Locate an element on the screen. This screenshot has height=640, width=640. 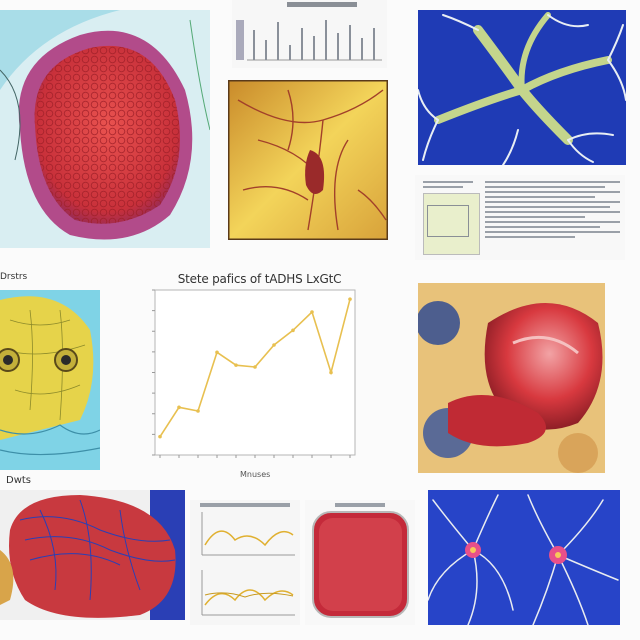
main-chart-title: Stete pafics of tADHS LxGtC is located at coordinates (259, 279).